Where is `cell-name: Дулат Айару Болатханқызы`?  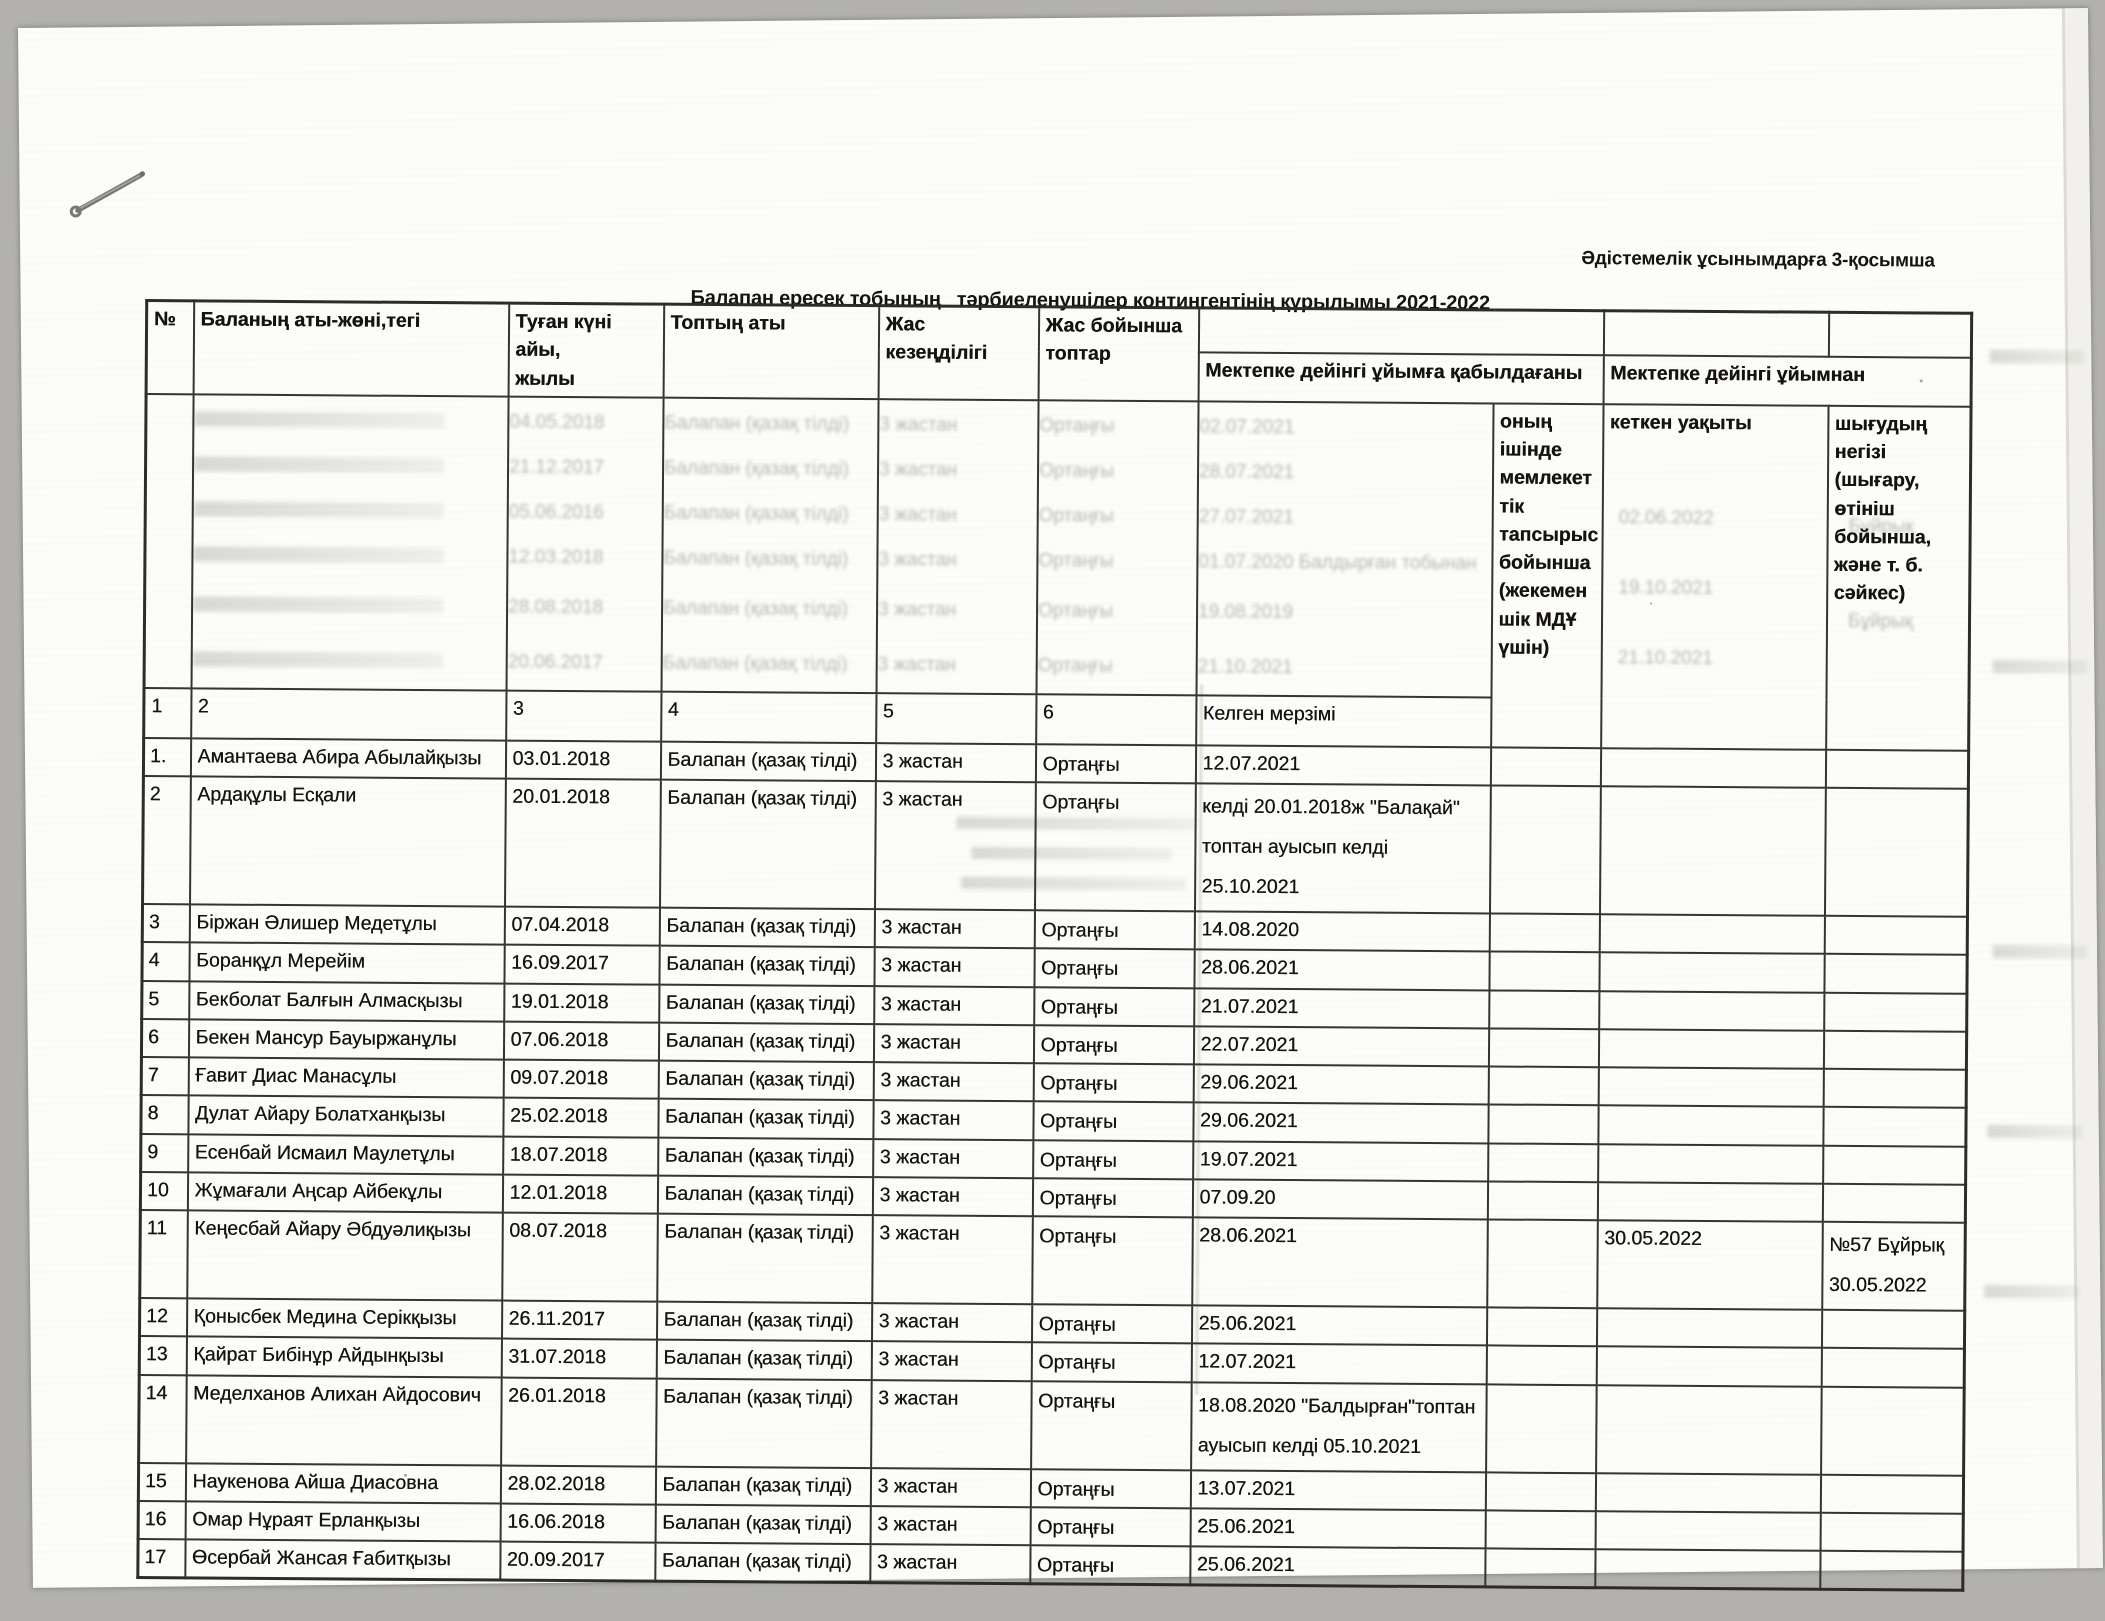 cell-name: Дулат Айару Болатханқызы is located at coordinates (345, 1116).